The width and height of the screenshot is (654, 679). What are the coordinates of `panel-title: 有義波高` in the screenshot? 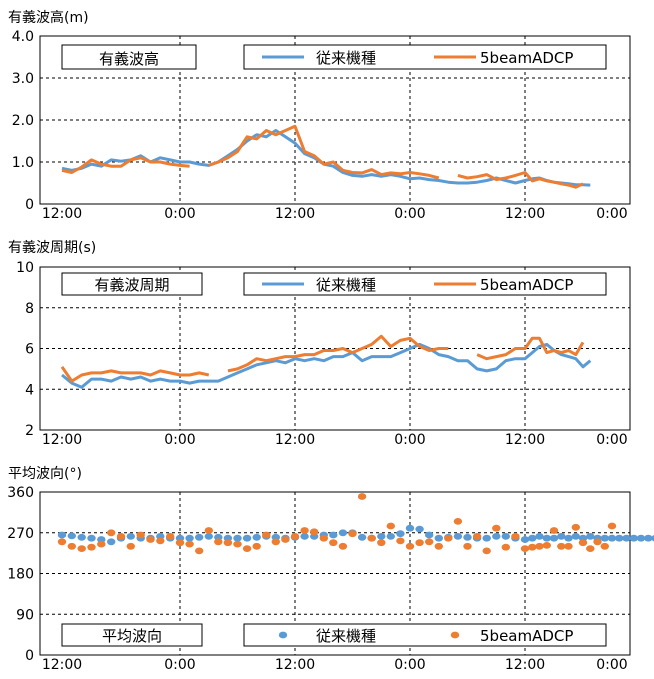 It's located at (129, 59).